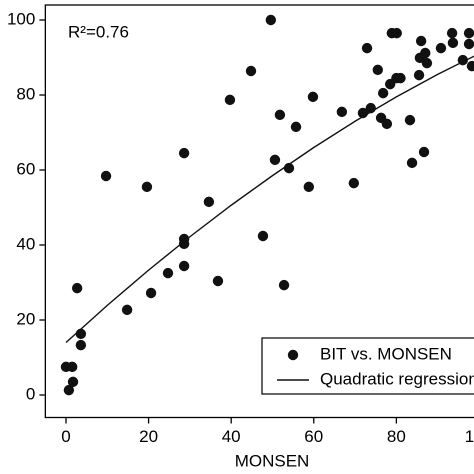 The image size is (474, 474). Describe the element at coordinates (231, 436) in the screenshot. I see `x-tick-label: 40` at that location.